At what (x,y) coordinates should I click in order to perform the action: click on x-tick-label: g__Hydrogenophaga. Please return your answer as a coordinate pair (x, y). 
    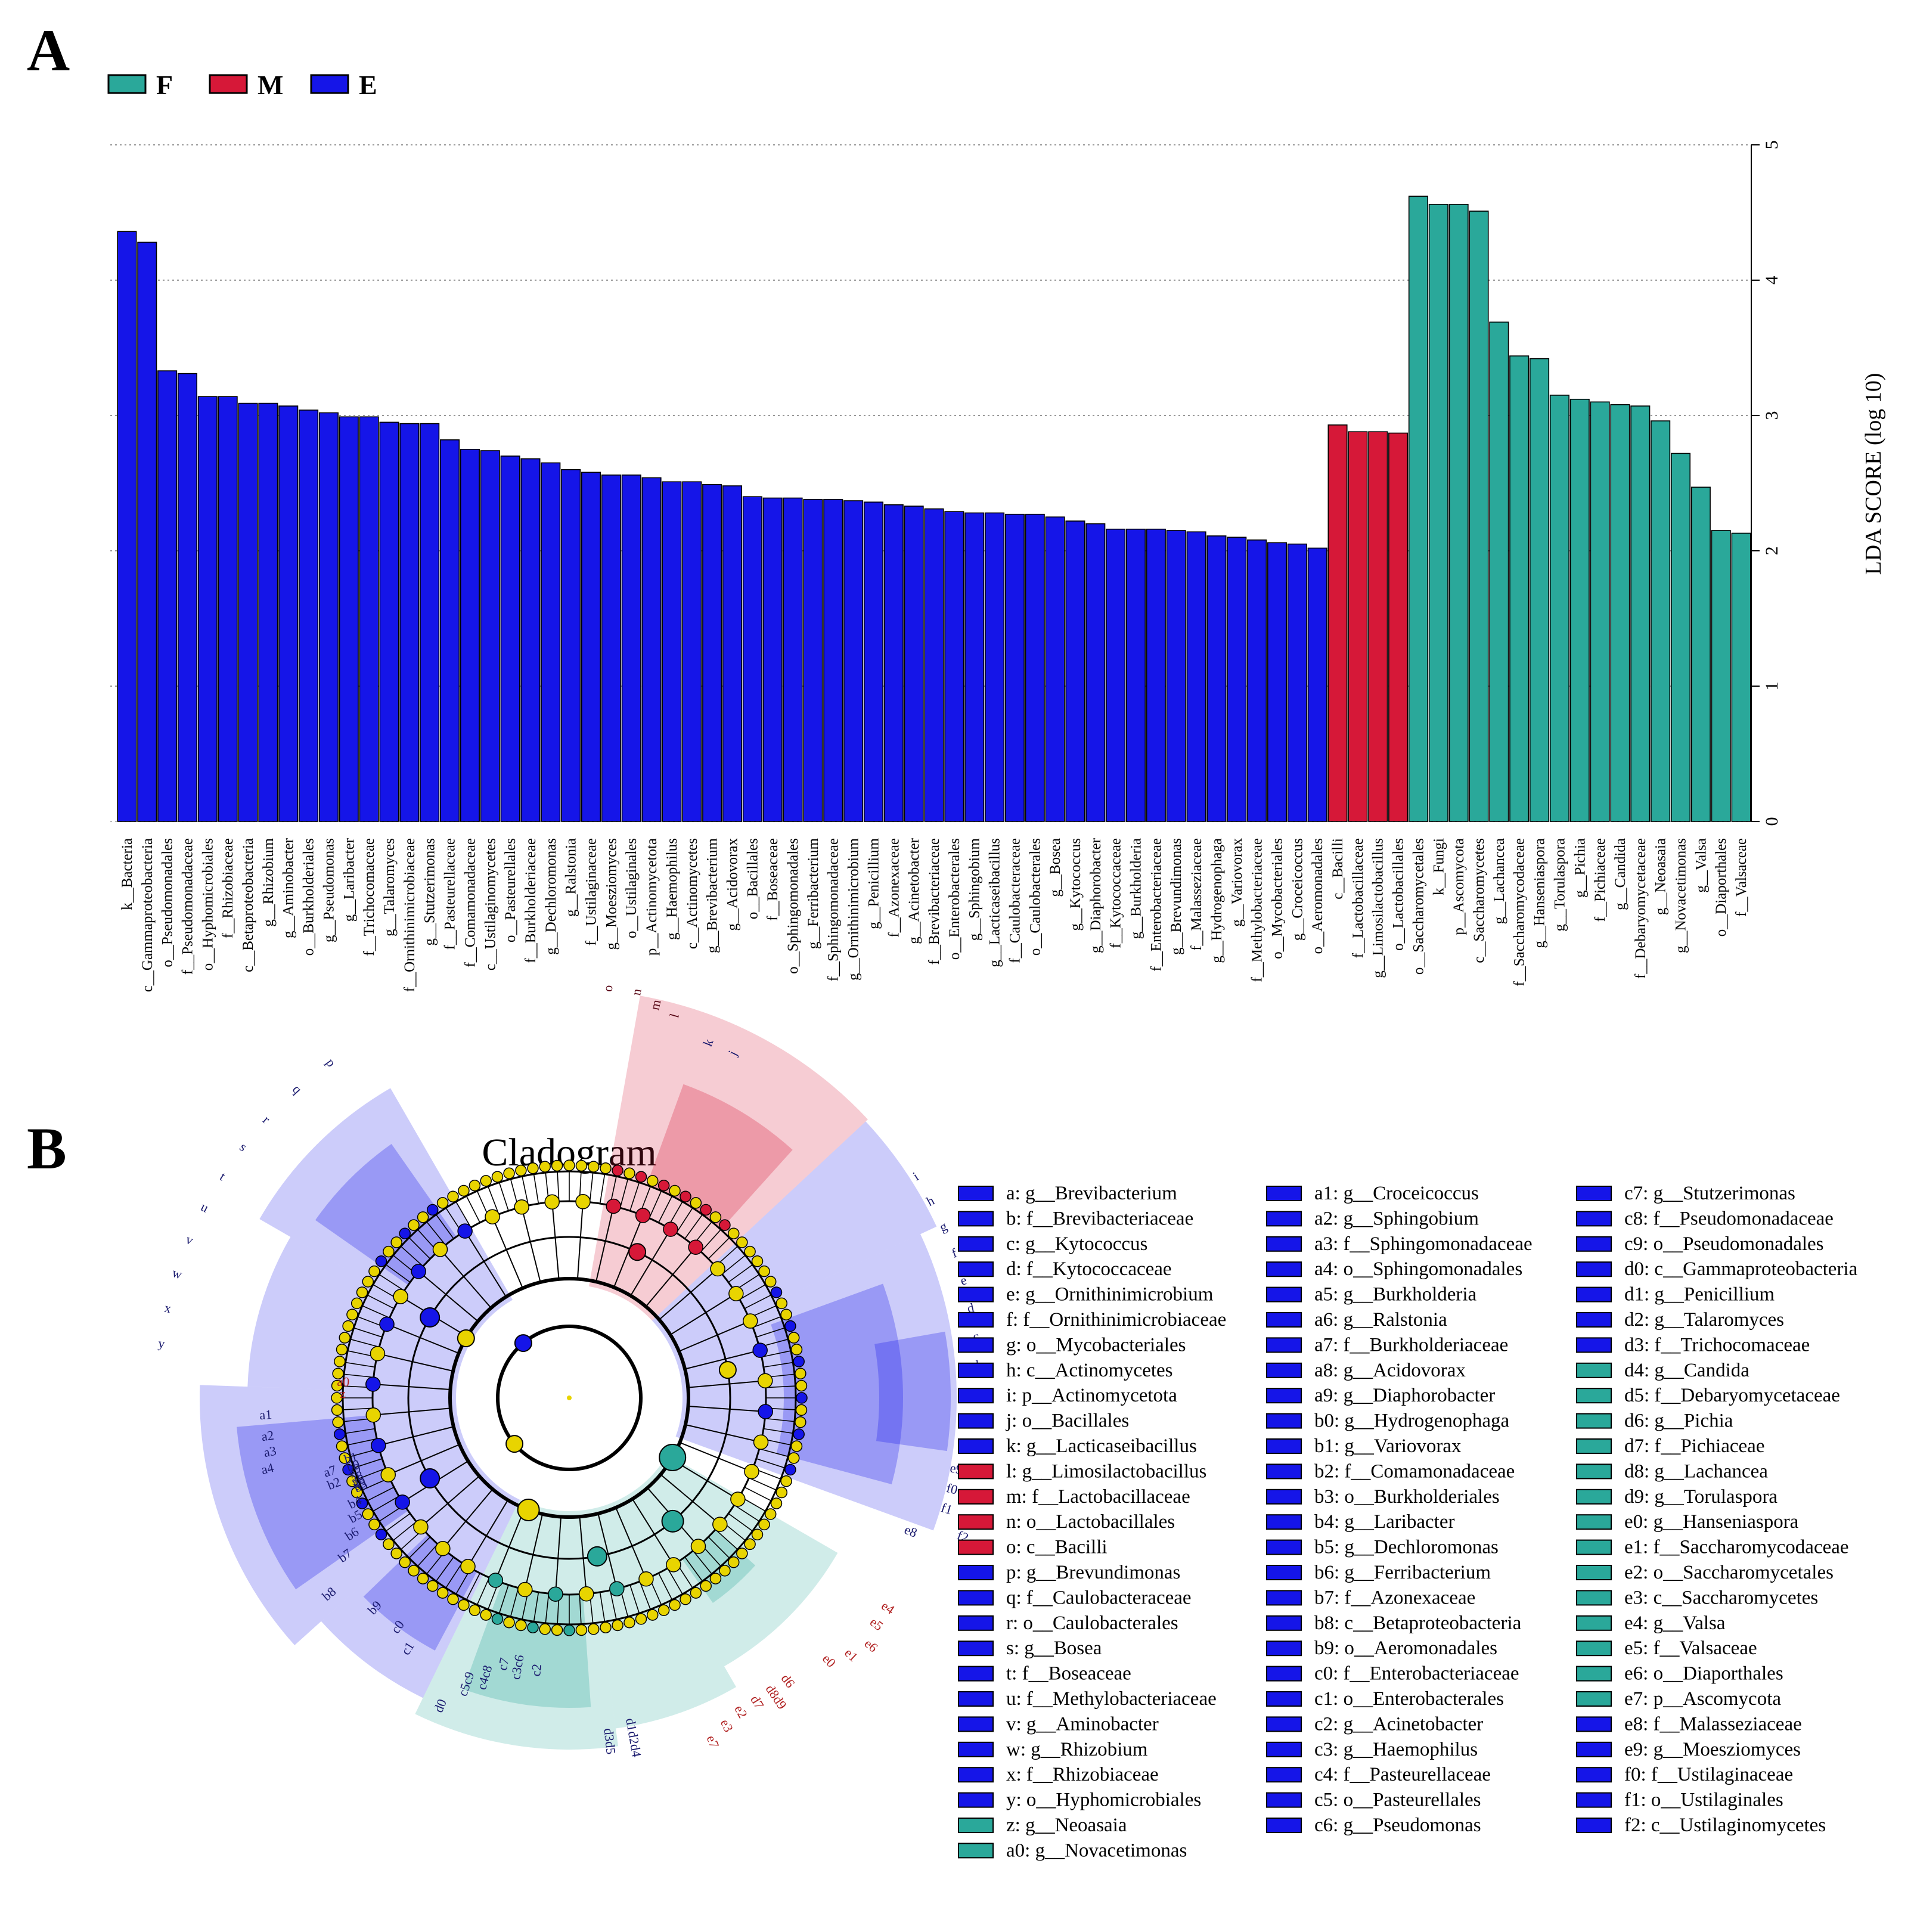
    Looking at the image, I should click on (1217, 900).